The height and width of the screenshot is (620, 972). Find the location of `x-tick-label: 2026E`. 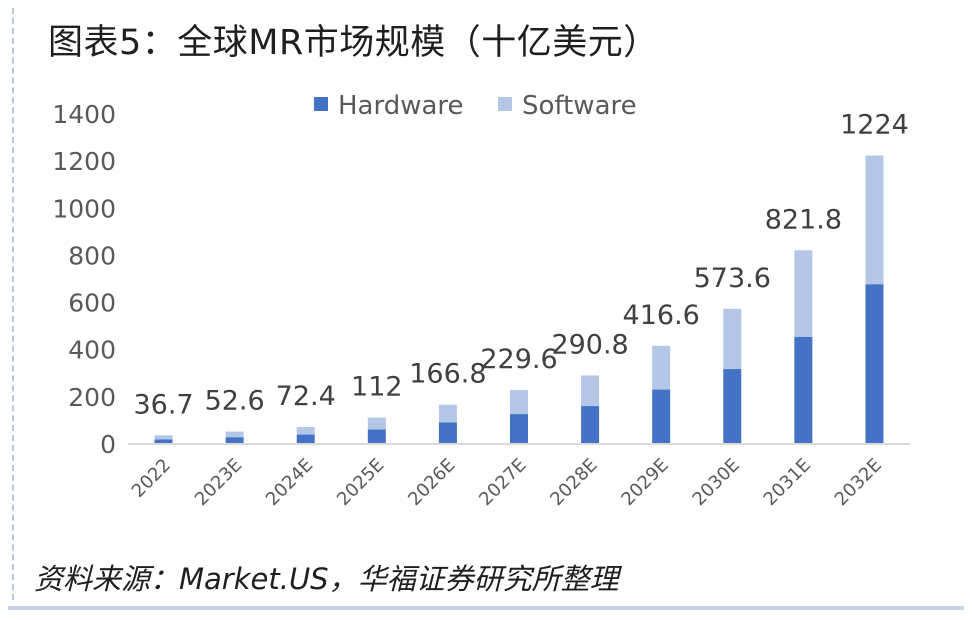

x-tick-label: 2026E is located at coordinates (431, 482).